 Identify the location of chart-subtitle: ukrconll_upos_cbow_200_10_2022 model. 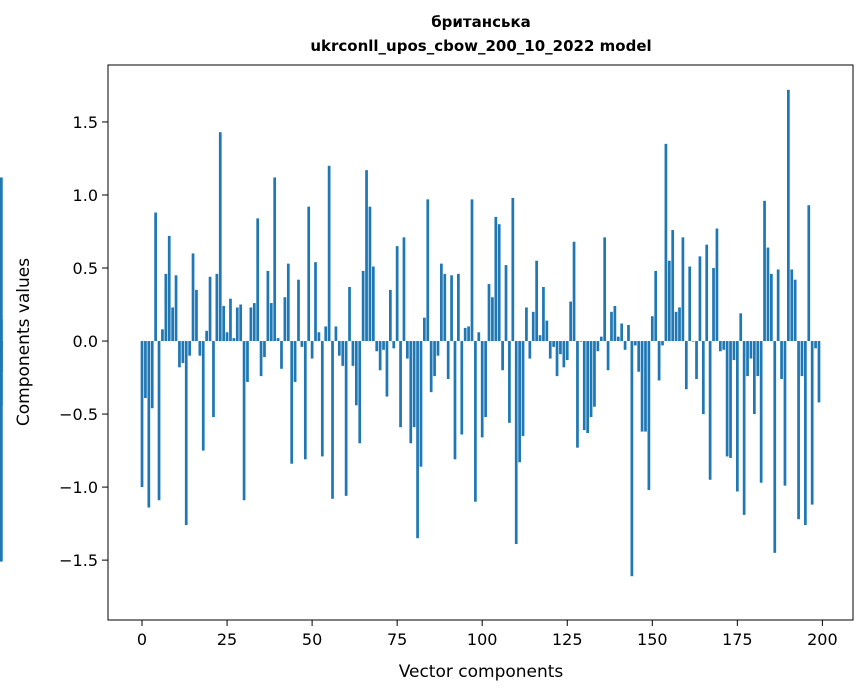
(480, 46).